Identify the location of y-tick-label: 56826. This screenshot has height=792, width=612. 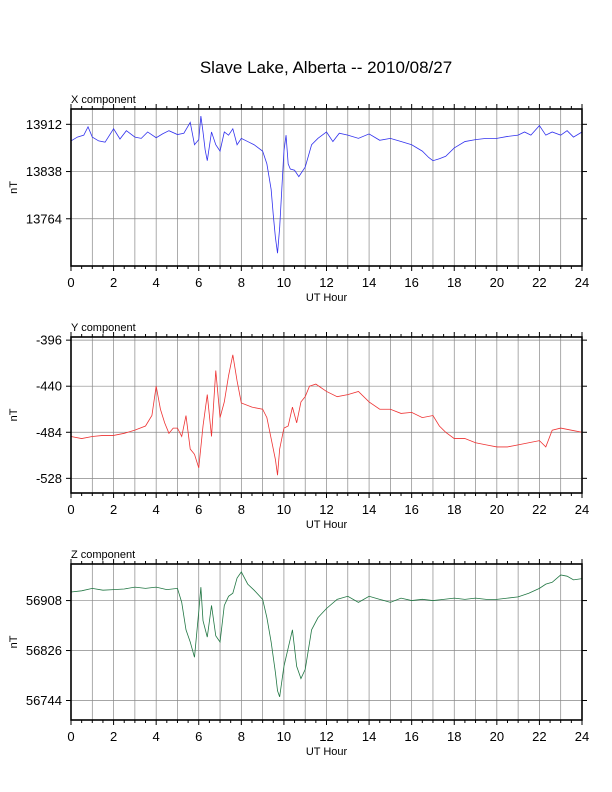
(44, 650).